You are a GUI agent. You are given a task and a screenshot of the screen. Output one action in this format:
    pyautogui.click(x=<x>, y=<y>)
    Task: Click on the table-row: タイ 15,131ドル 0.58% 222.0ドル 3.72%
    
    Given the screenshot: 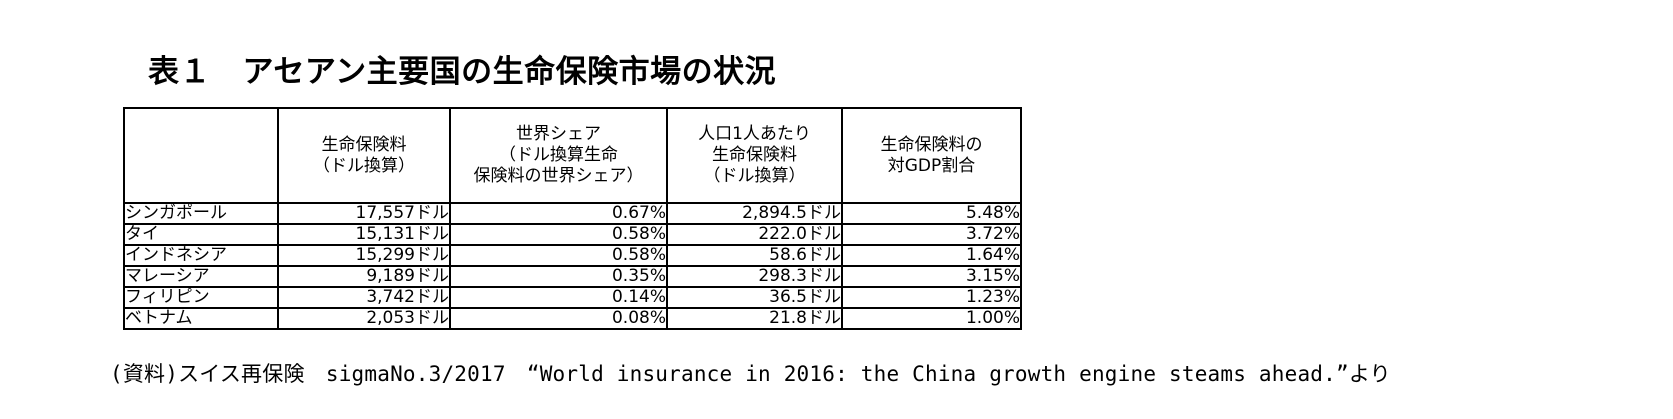 What is the action you would take?
    pyautogui.click(x=572, y=234)
    